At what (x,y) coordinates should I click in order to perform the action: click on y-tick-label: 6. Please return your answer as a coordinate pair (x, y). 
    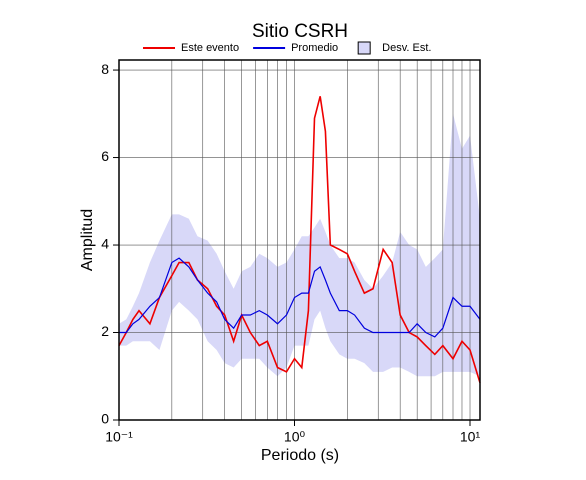
    Looking at the image, I should click on (105, 156).